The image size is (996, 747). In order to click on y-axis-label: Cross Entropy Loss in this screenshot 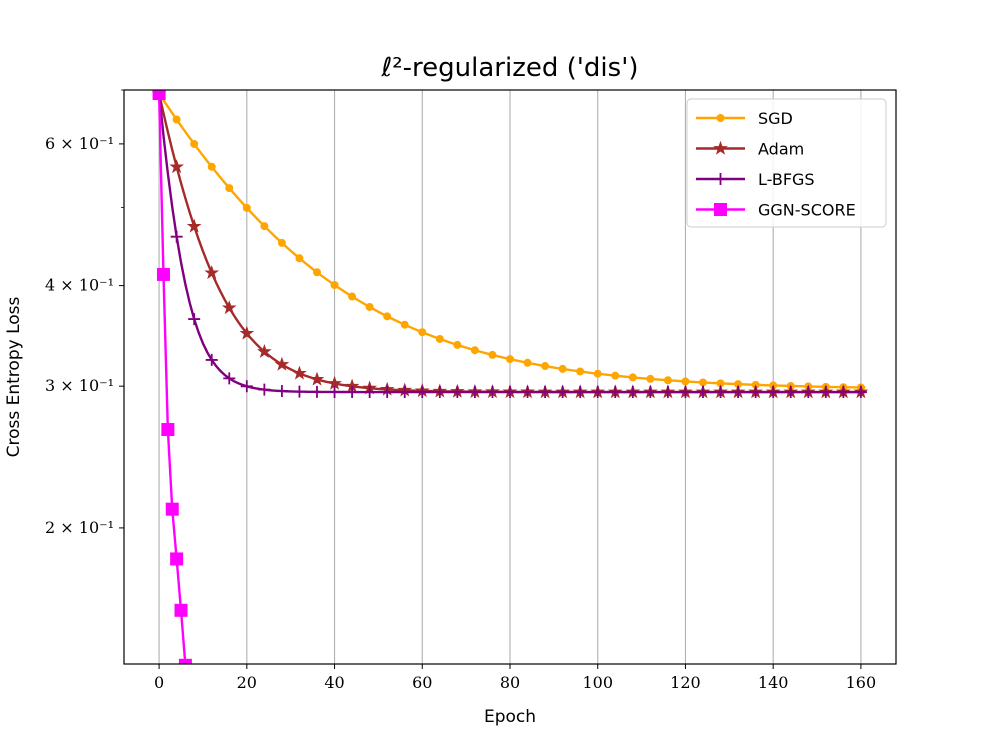, I will do `click(14, 376)`.